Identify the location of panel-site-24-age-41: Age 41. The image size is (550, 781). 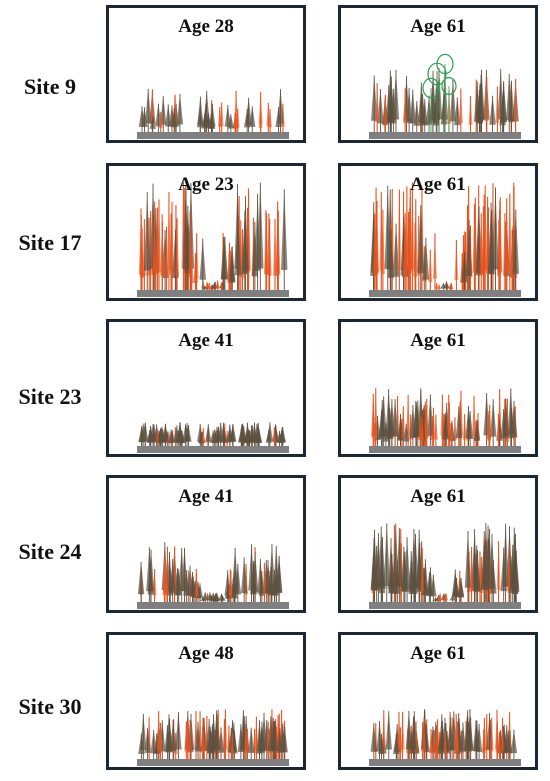
(206, 544).